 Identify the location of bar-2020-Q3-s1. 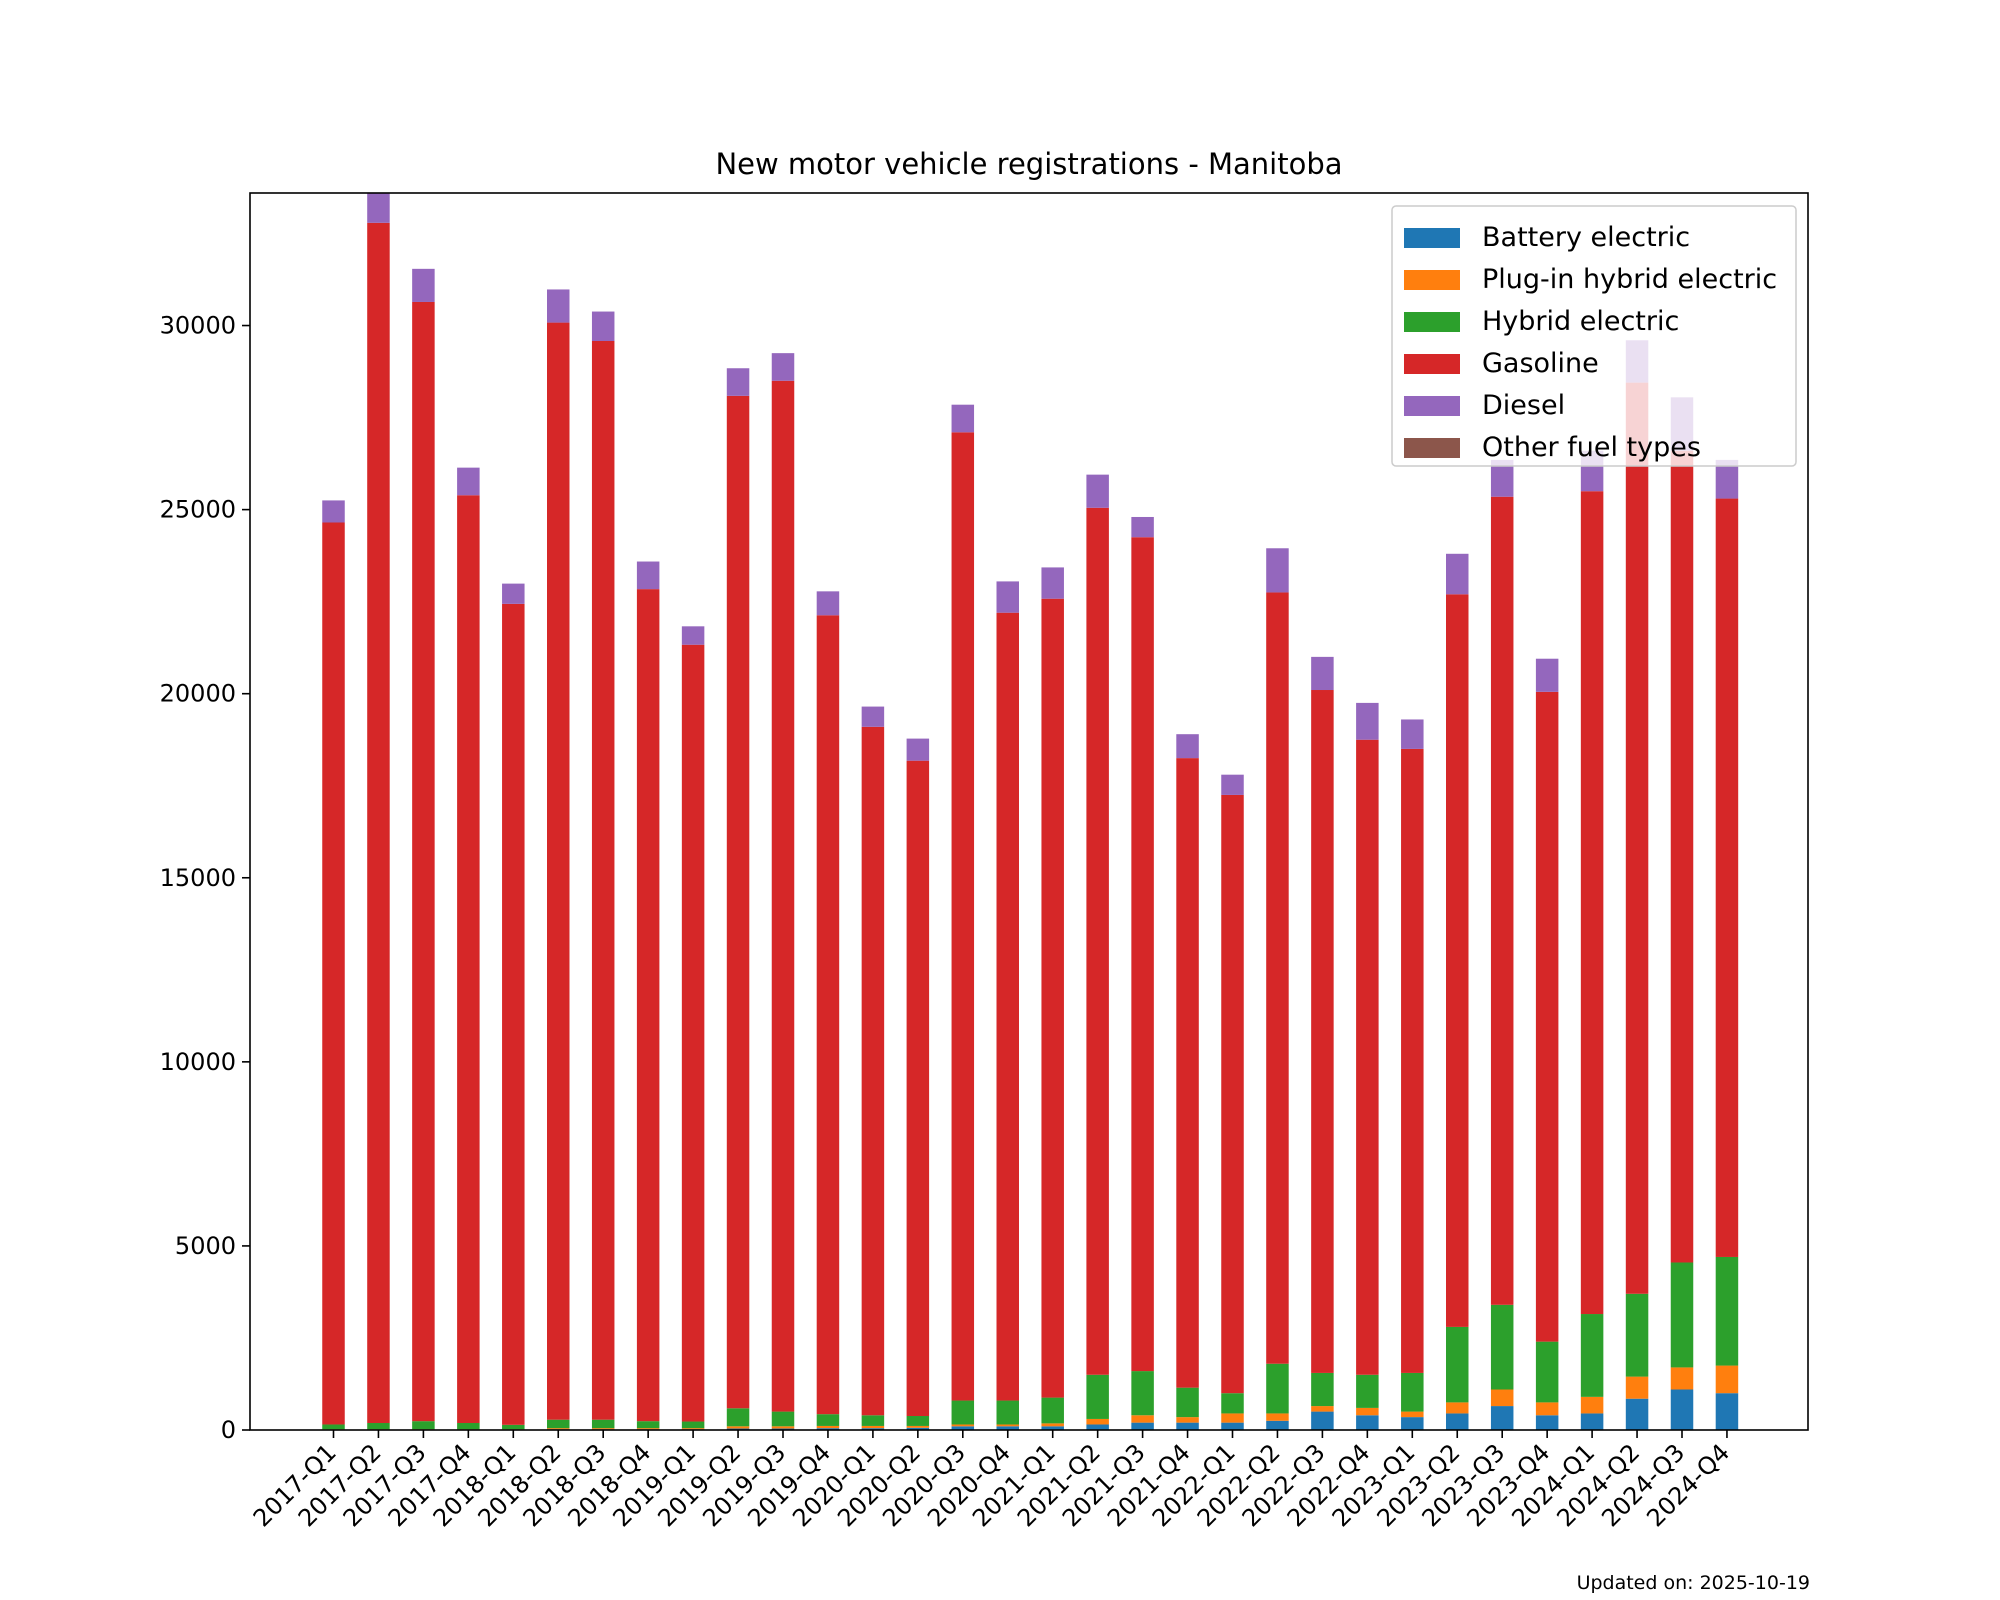
(963, 1425).